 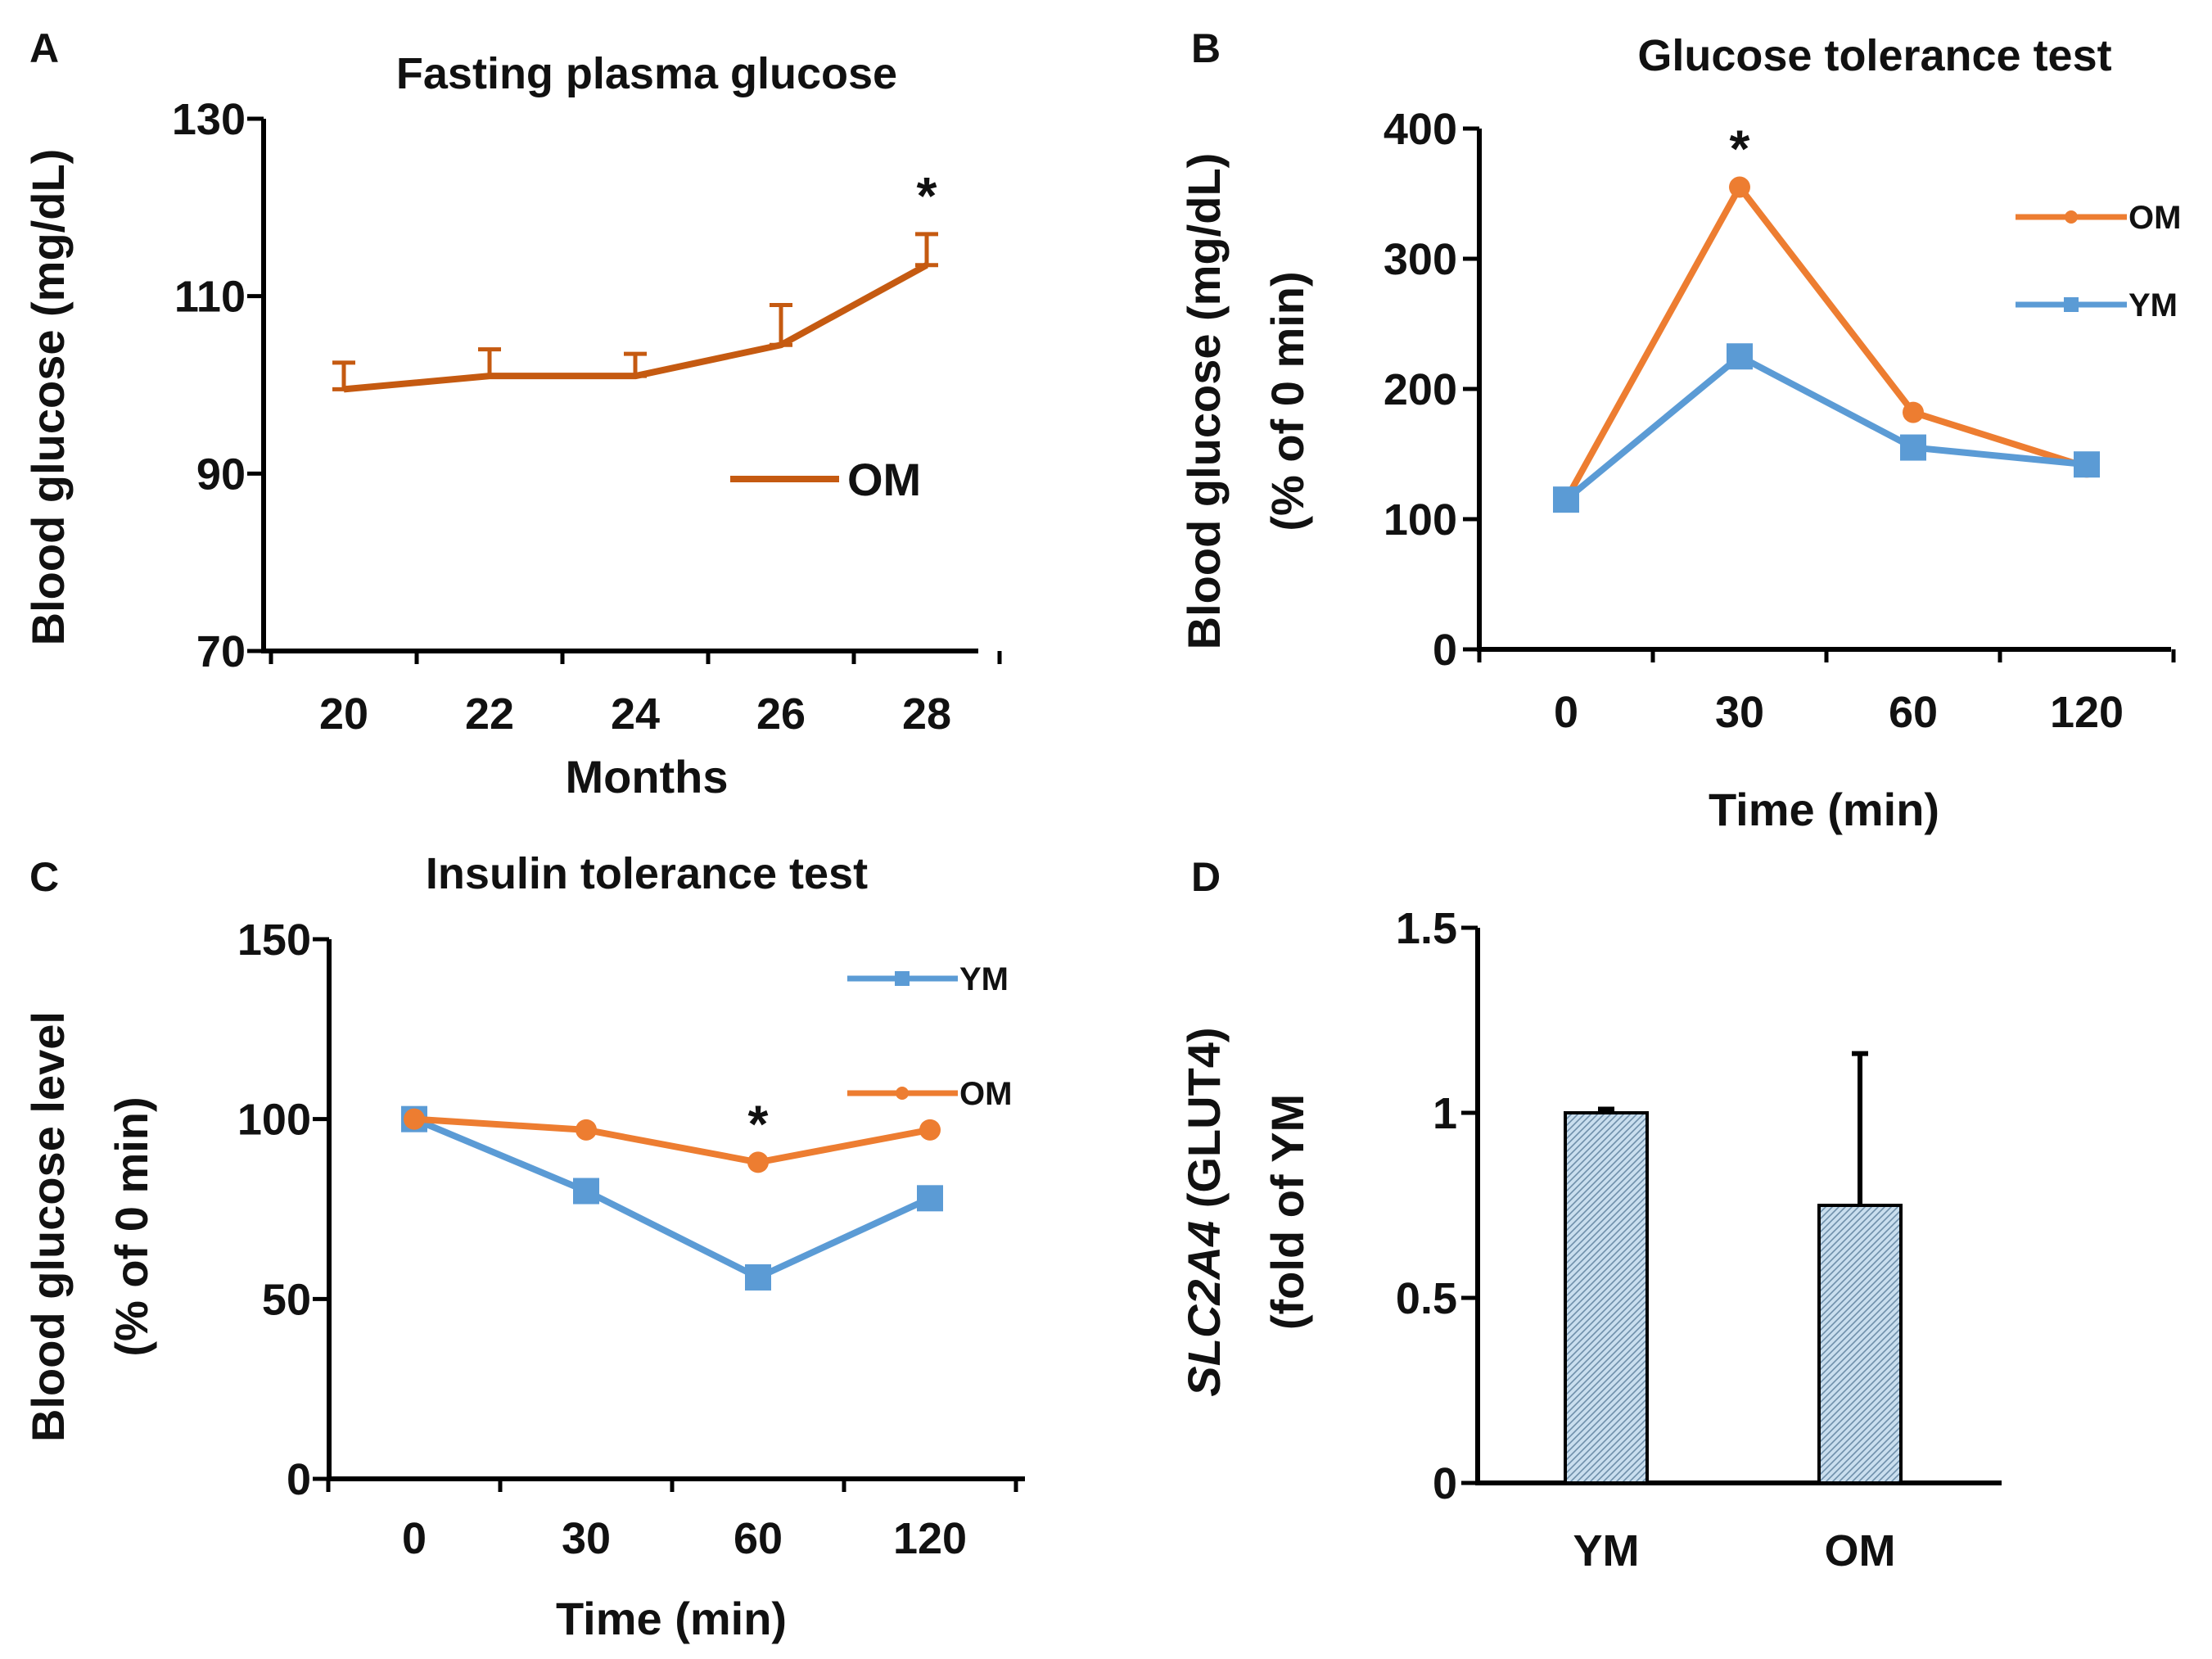 I want to click on panel-d-y-tick-label: 1, so click(x=1445, y=1113).